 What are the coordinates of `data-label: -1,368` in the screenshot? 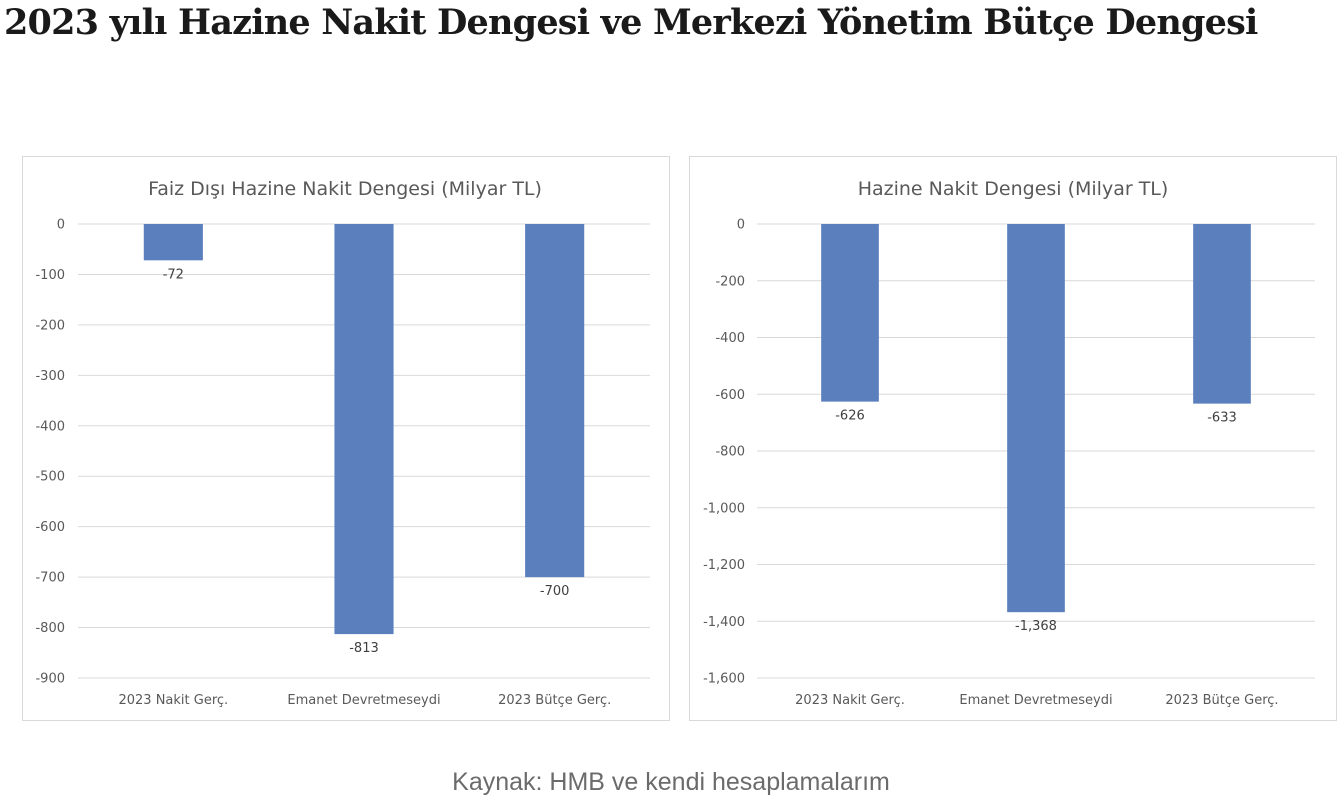 It's located at (1036, 626).